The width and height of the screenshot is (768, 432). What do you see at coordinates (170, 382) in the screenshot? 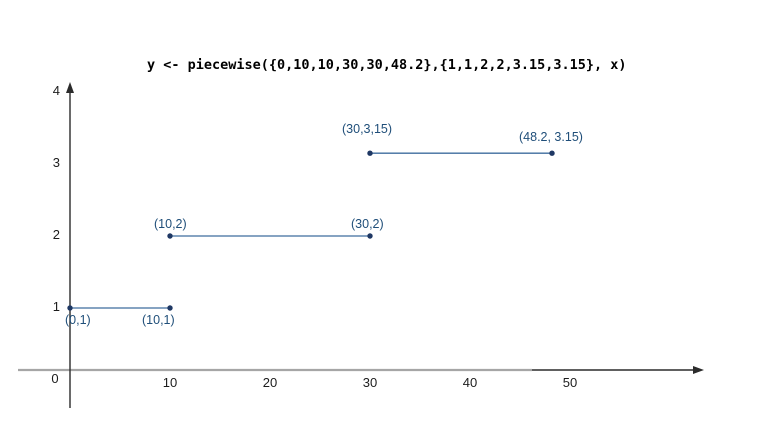
I see `x-tick-label: 10` at bounding box center [170, 382].